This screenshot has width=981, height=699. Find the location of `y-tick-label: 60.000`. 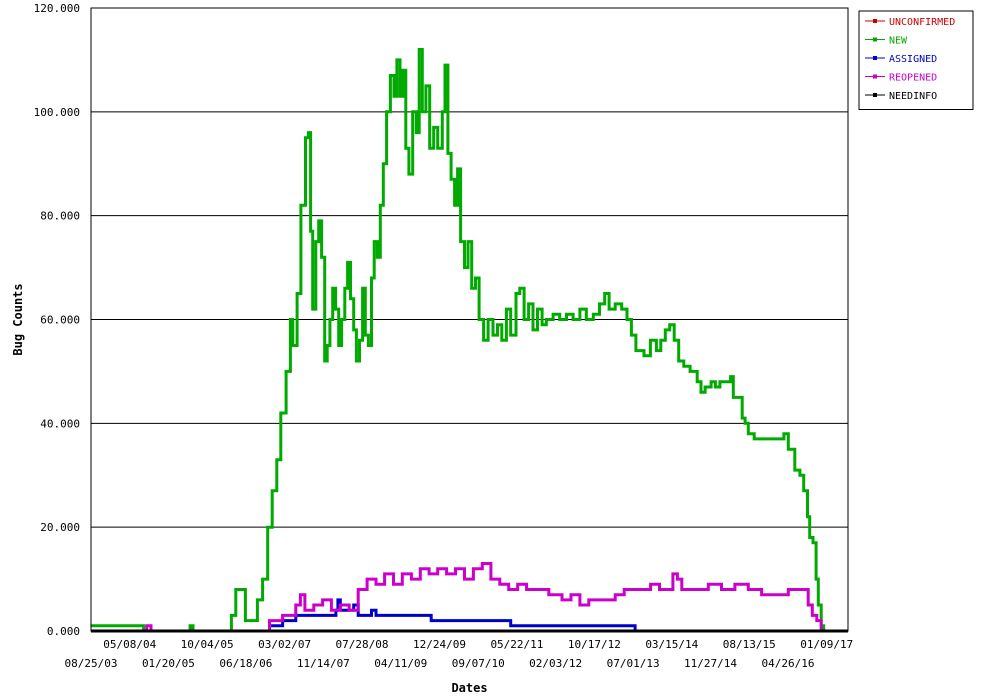

y-tick-label: 60.000 is located at coordinates (60, 320).